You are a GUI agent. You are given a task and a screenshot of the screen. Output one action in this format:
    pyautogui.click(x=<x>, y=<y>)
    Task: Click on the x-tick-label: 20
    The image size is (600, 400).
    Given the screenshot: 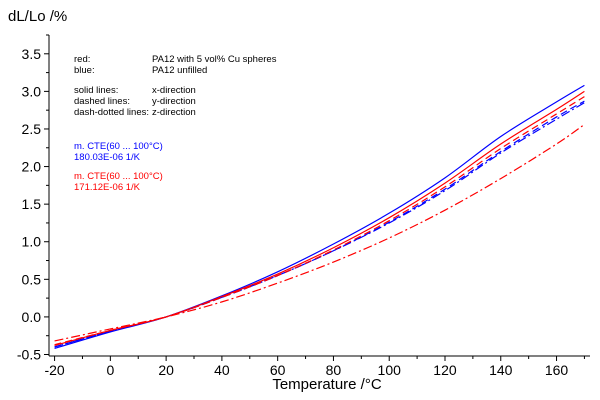 What is the action you would take?
    pyautogui.click(x=166, y=370)
    